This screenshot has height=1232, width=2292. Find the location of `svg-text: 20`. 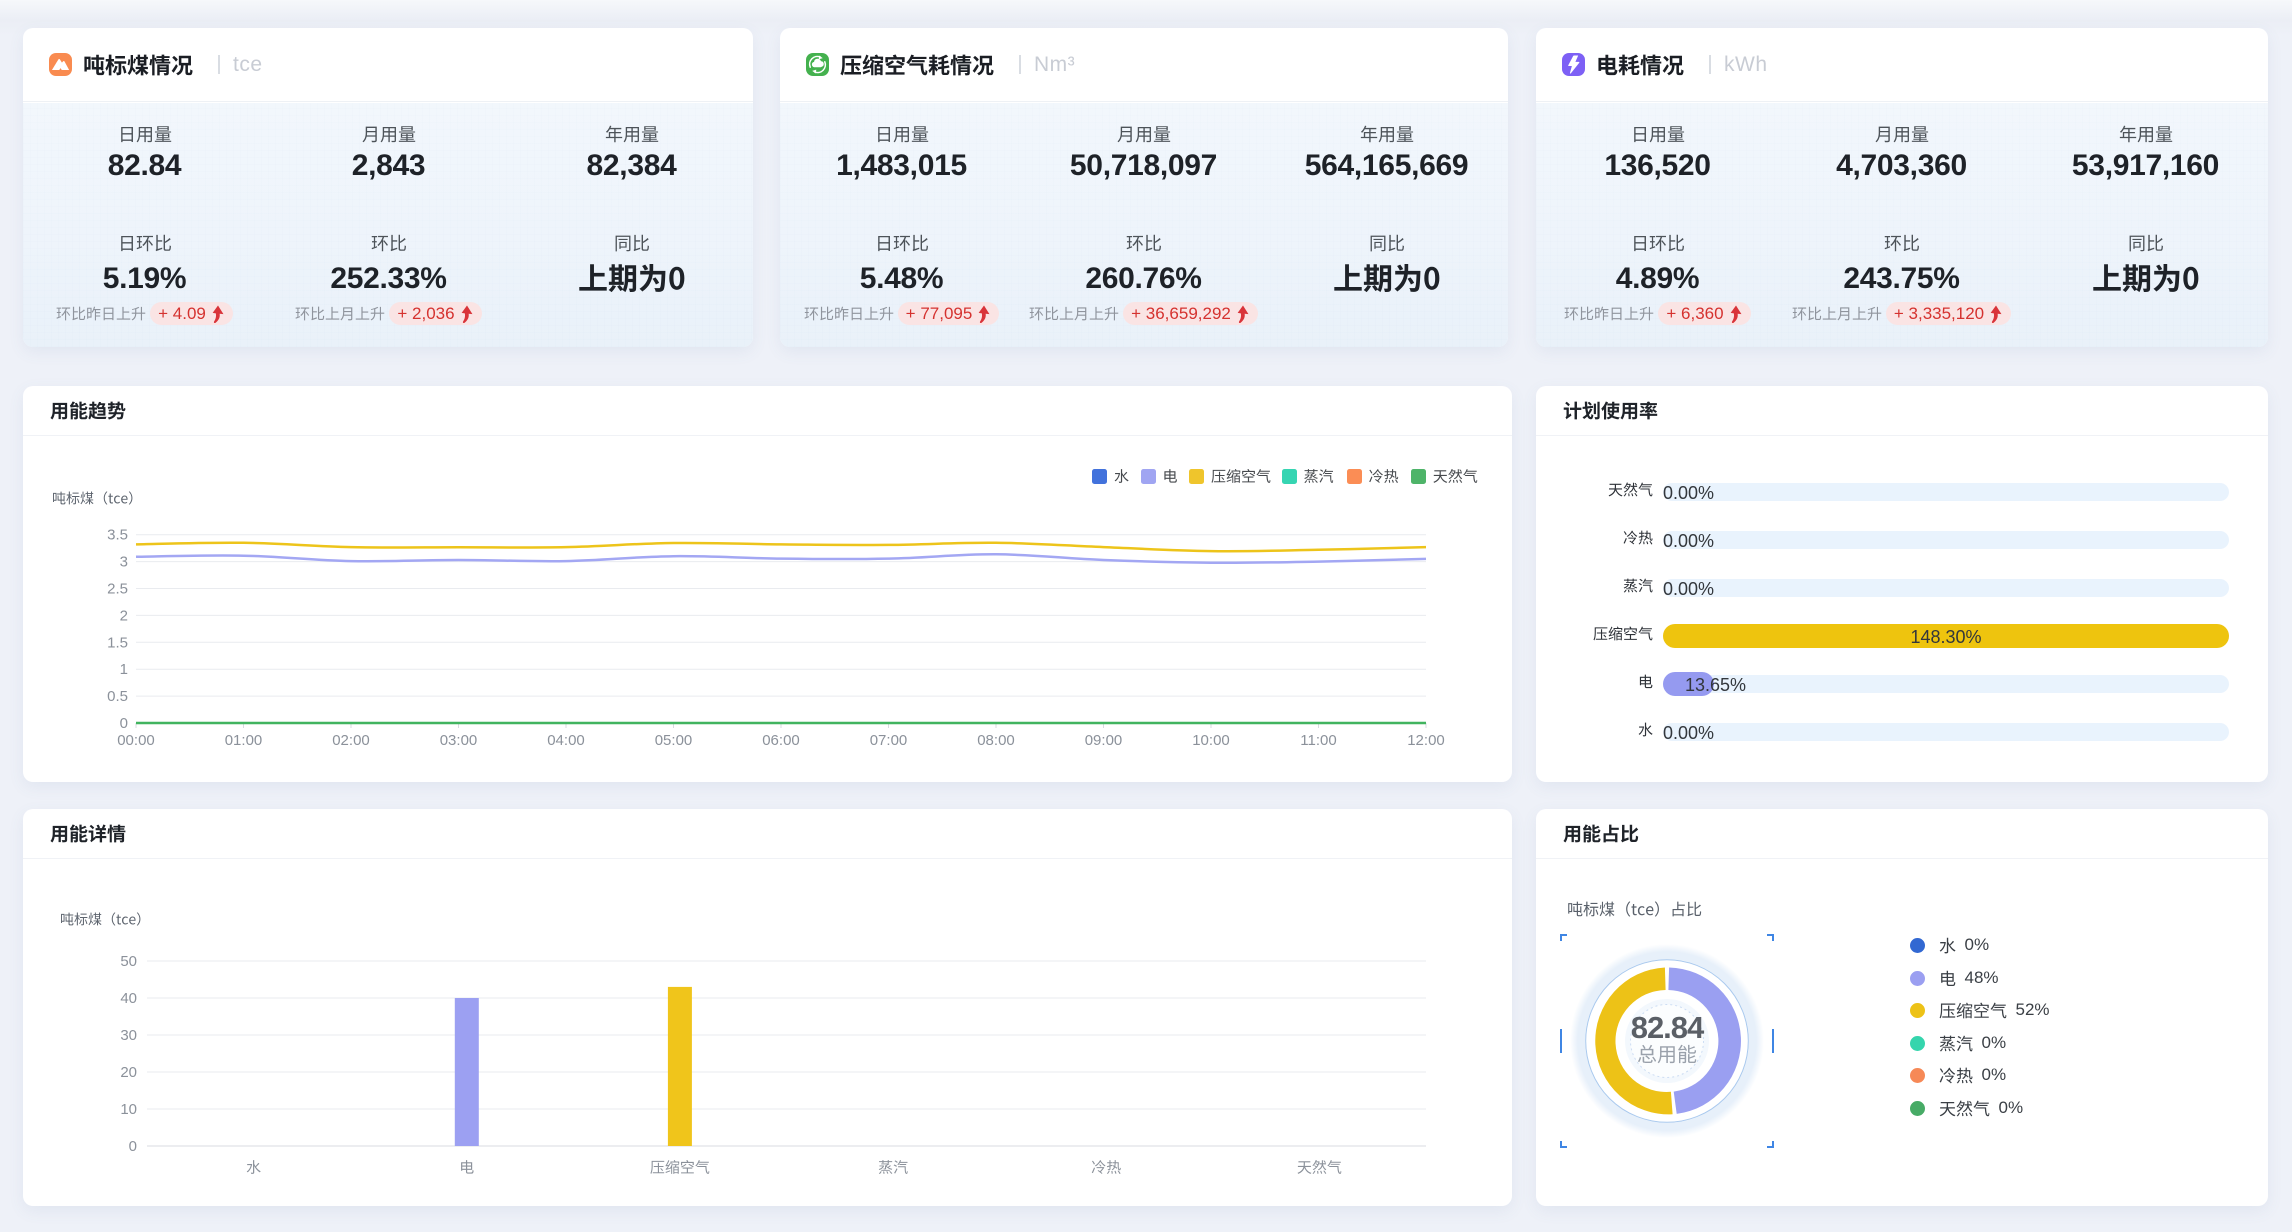

svg-text: 20 is located at coordinates (128, 1072).